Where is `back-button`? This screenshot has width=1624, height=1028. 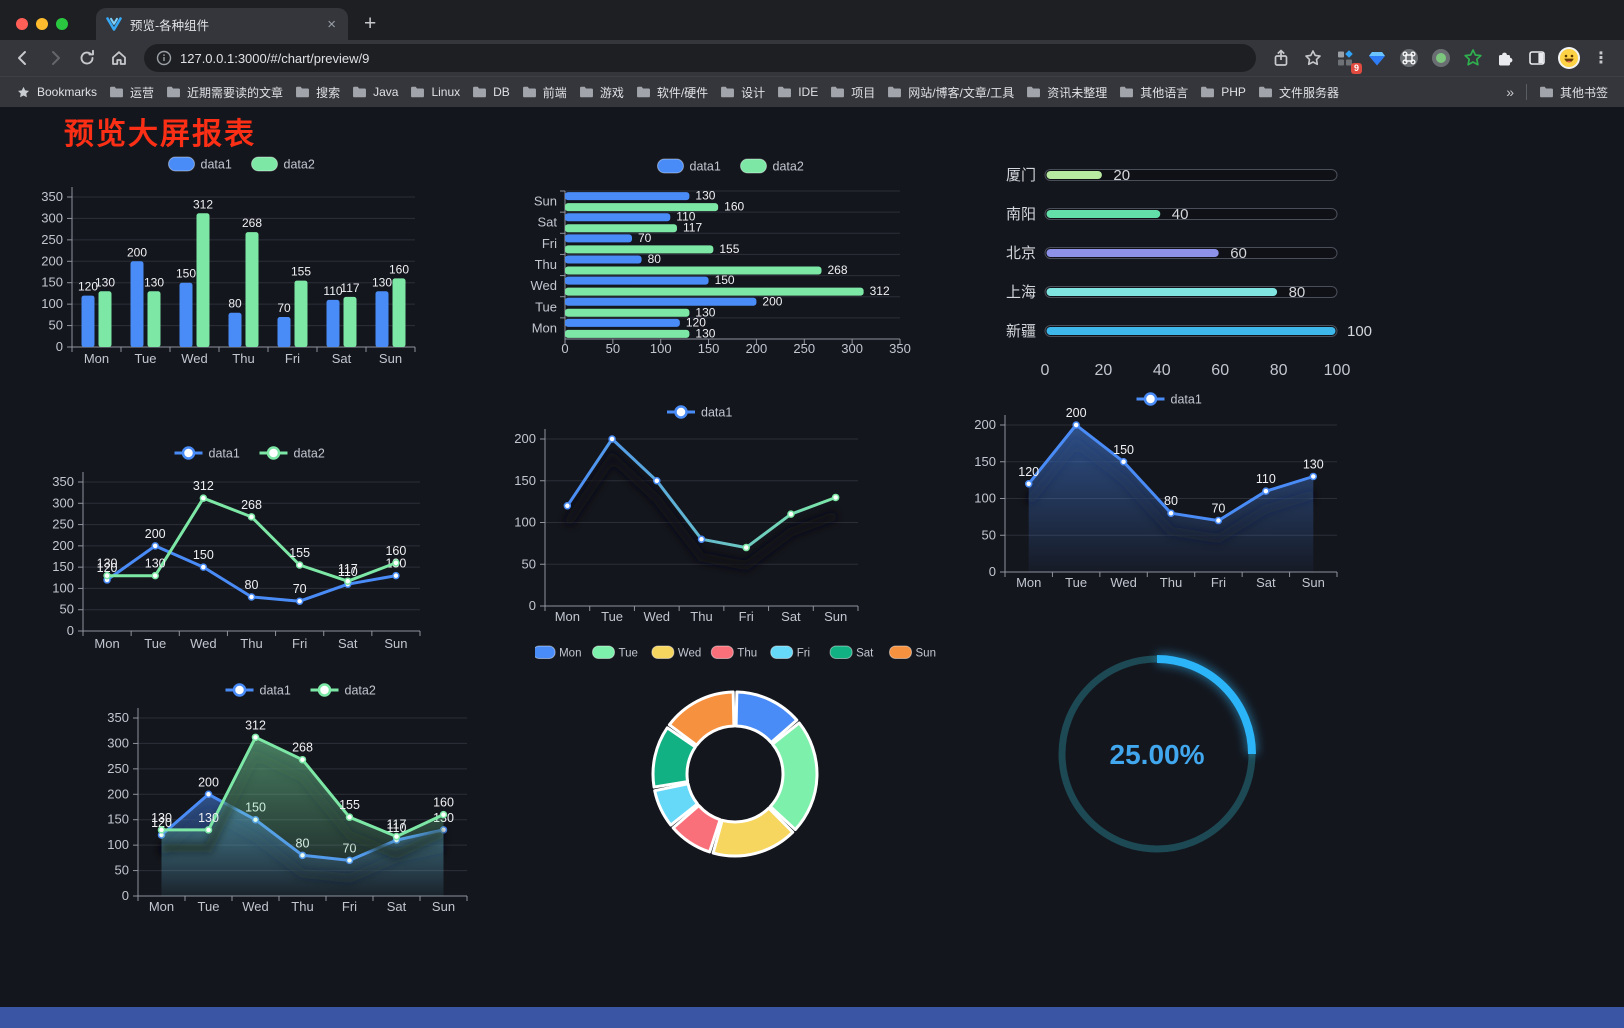
back-button is located at coordinates (23, 58).